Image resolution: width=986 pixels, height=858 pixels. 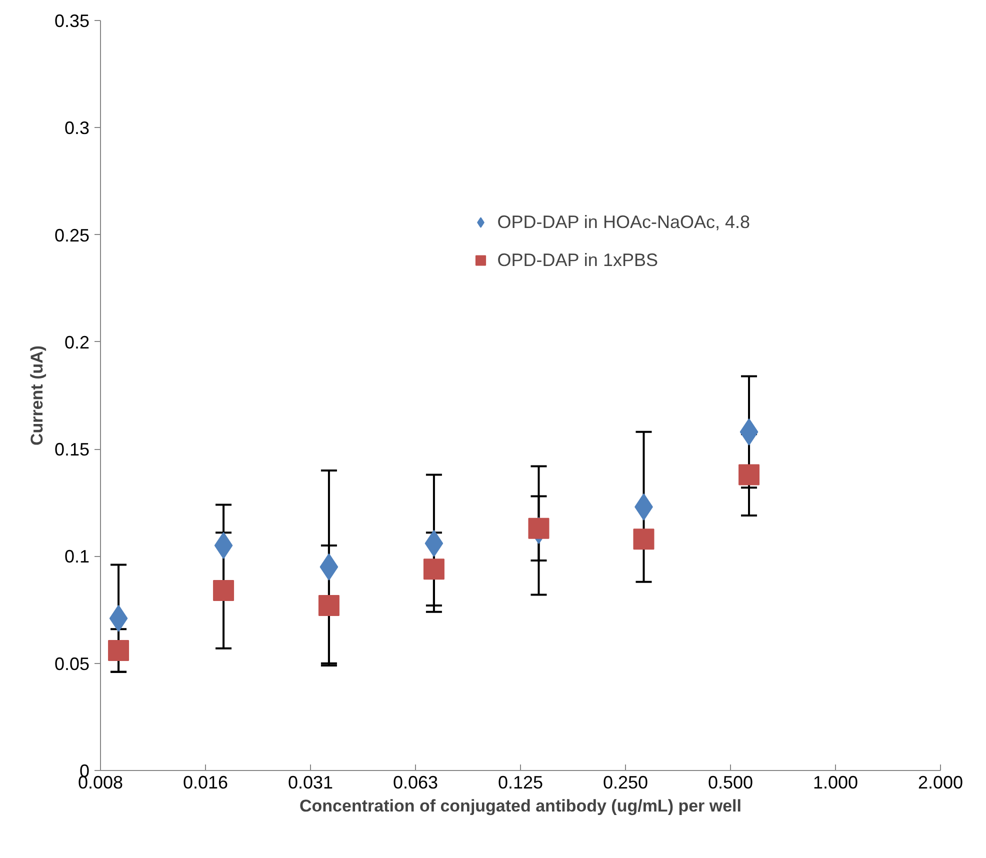 What do you see at coordinates (731, 782) in the screenshot?
I see `x-tick-label: 0.500` at bounding box center [731, 782].